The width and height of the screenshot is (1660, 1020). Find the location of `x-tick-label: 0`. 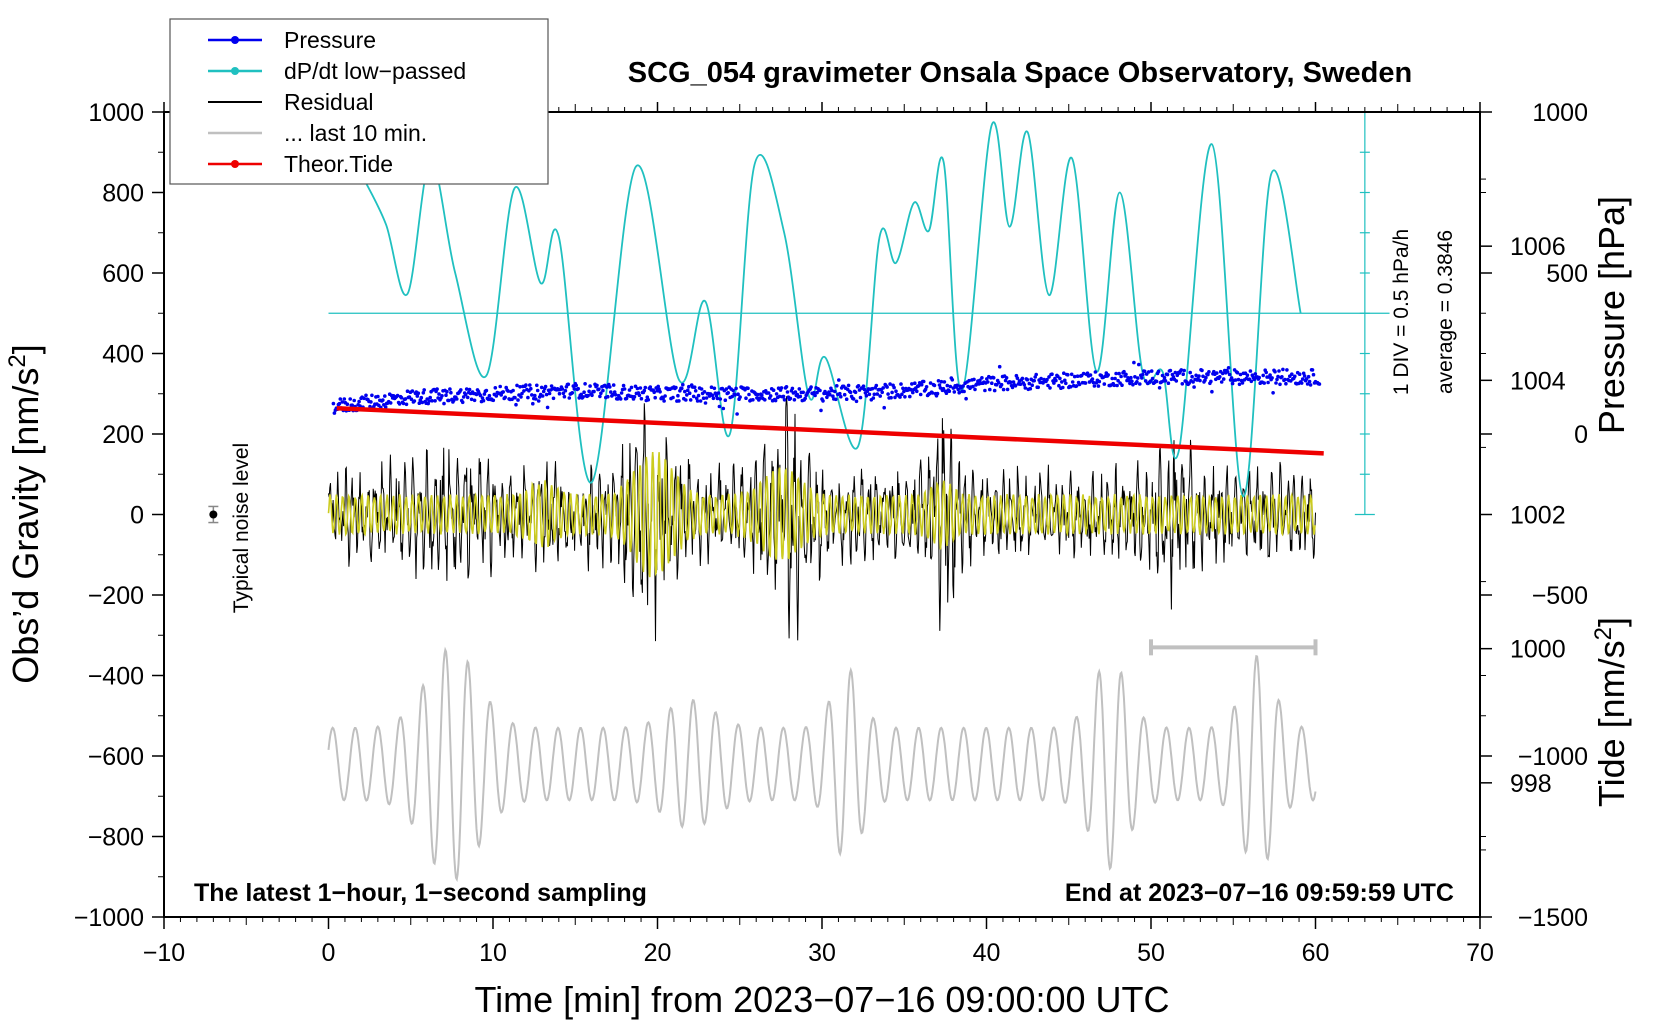

x-tick-label: 0 is located at coordinates (329, 953).